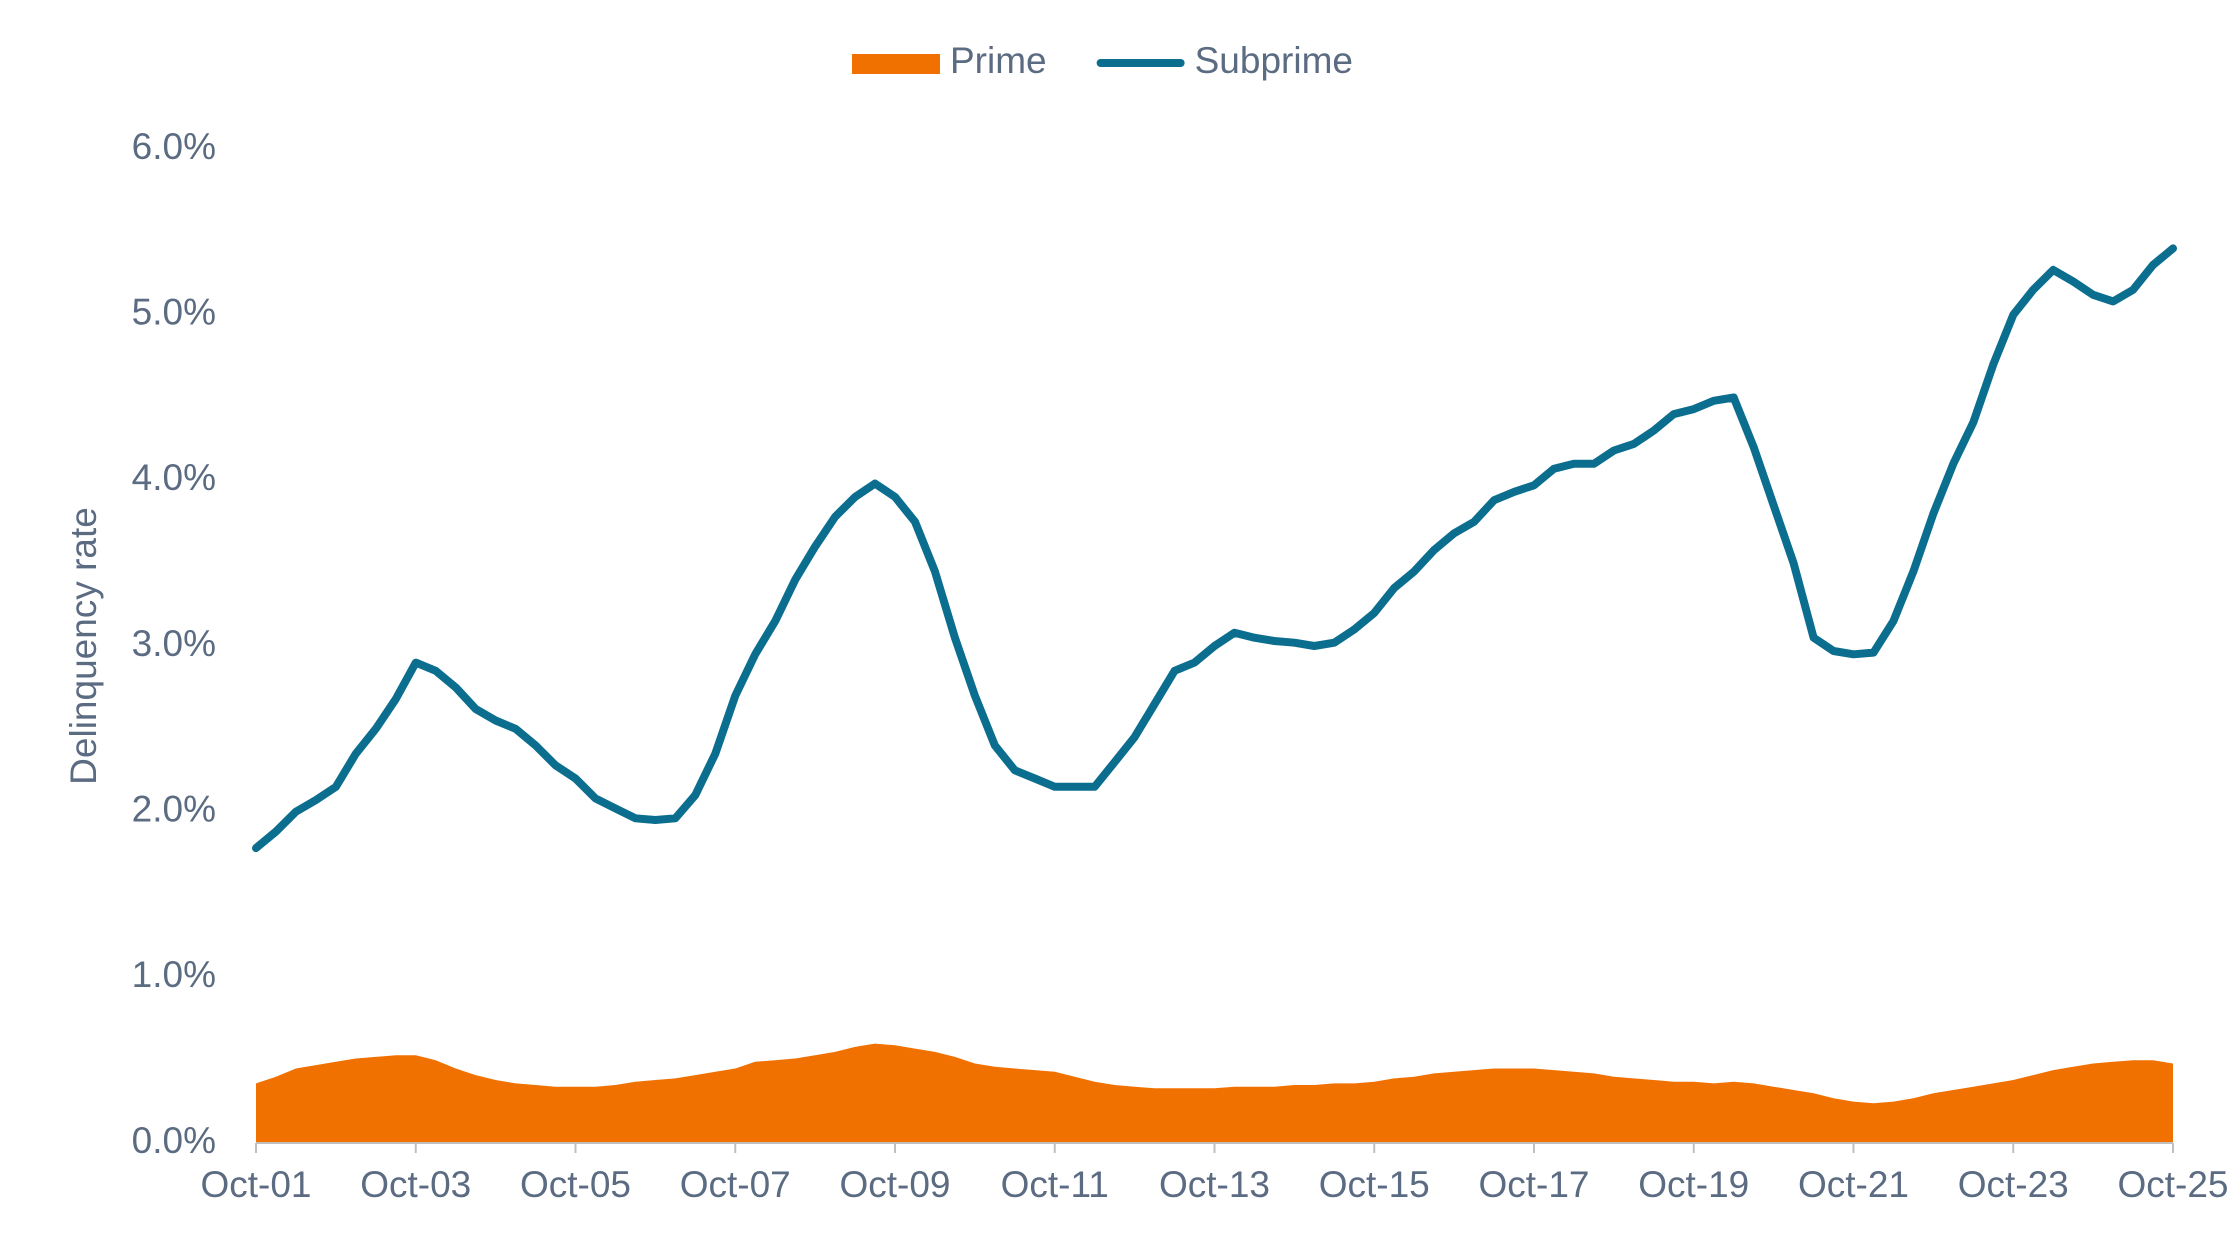 The width and height of the screenshot is (2227, 1237). What do you see at coordinates (1374, 1184) in the screenshot?
I see `x-tick-label: Oct-15` at bounding box center [1374, 1184].